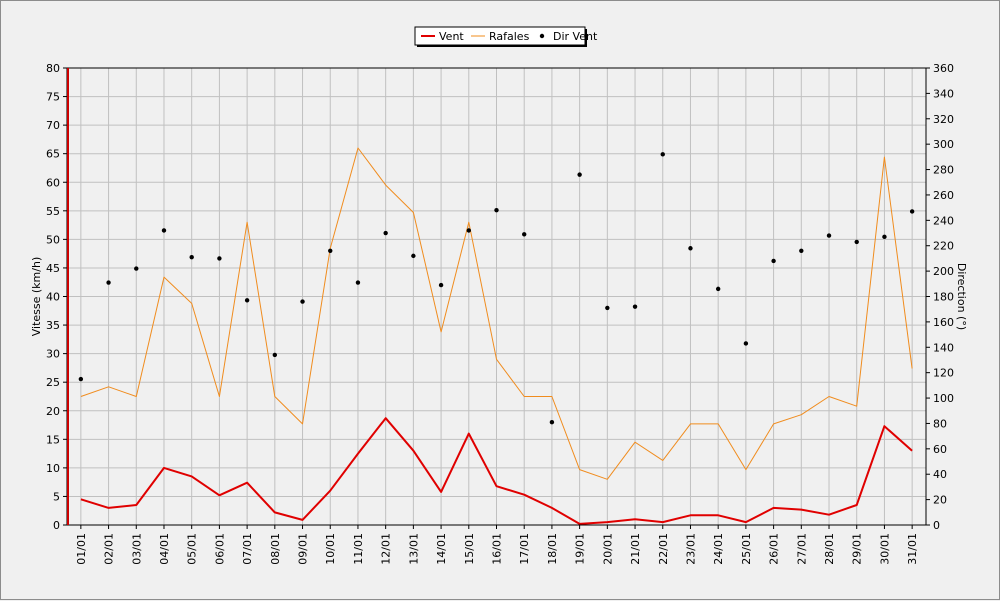  Describe the element at coordinates (857, 549) in the screenshot. I see `x-tick-label: 29/01` at that location.